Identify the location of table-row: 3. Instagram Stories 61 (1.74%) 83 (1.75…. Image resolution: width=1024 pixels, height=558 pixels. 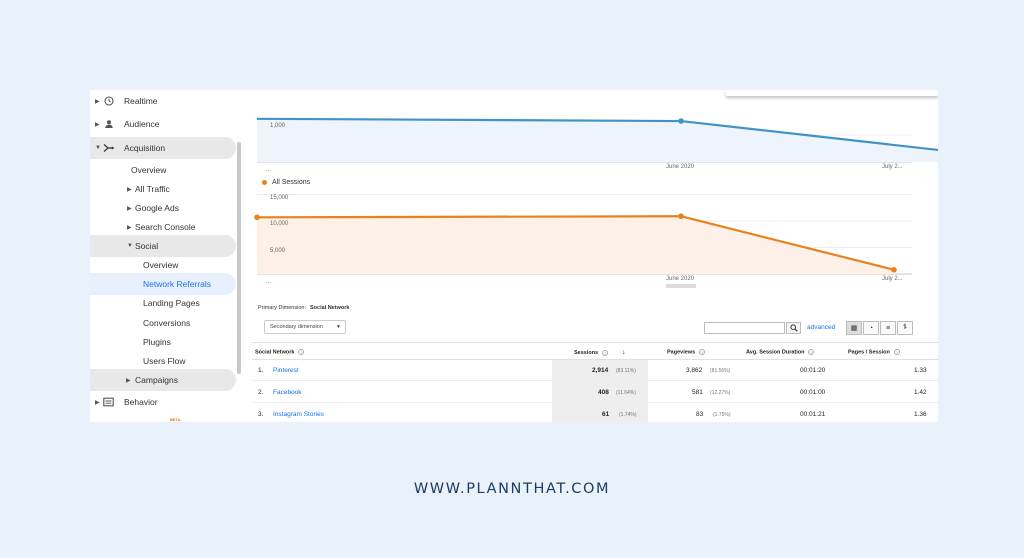
(595, 413).